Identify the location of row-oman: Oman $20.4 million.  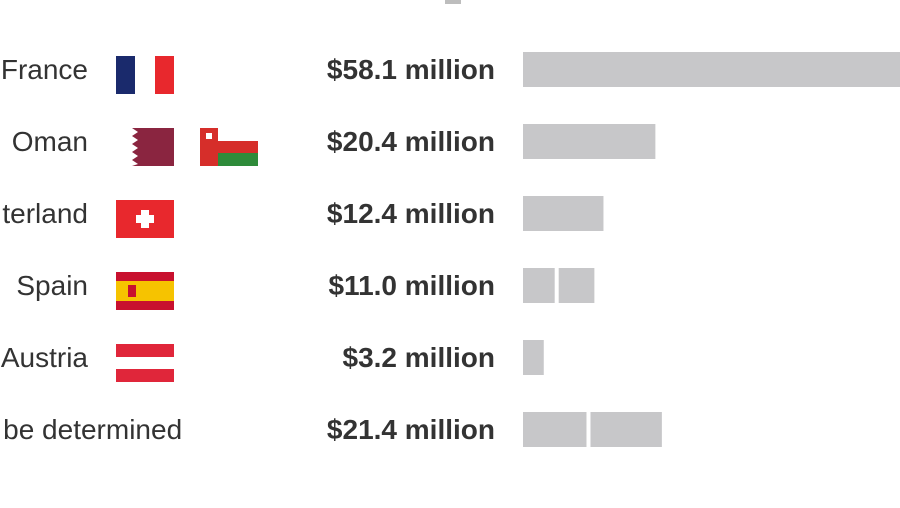
(450, 142).